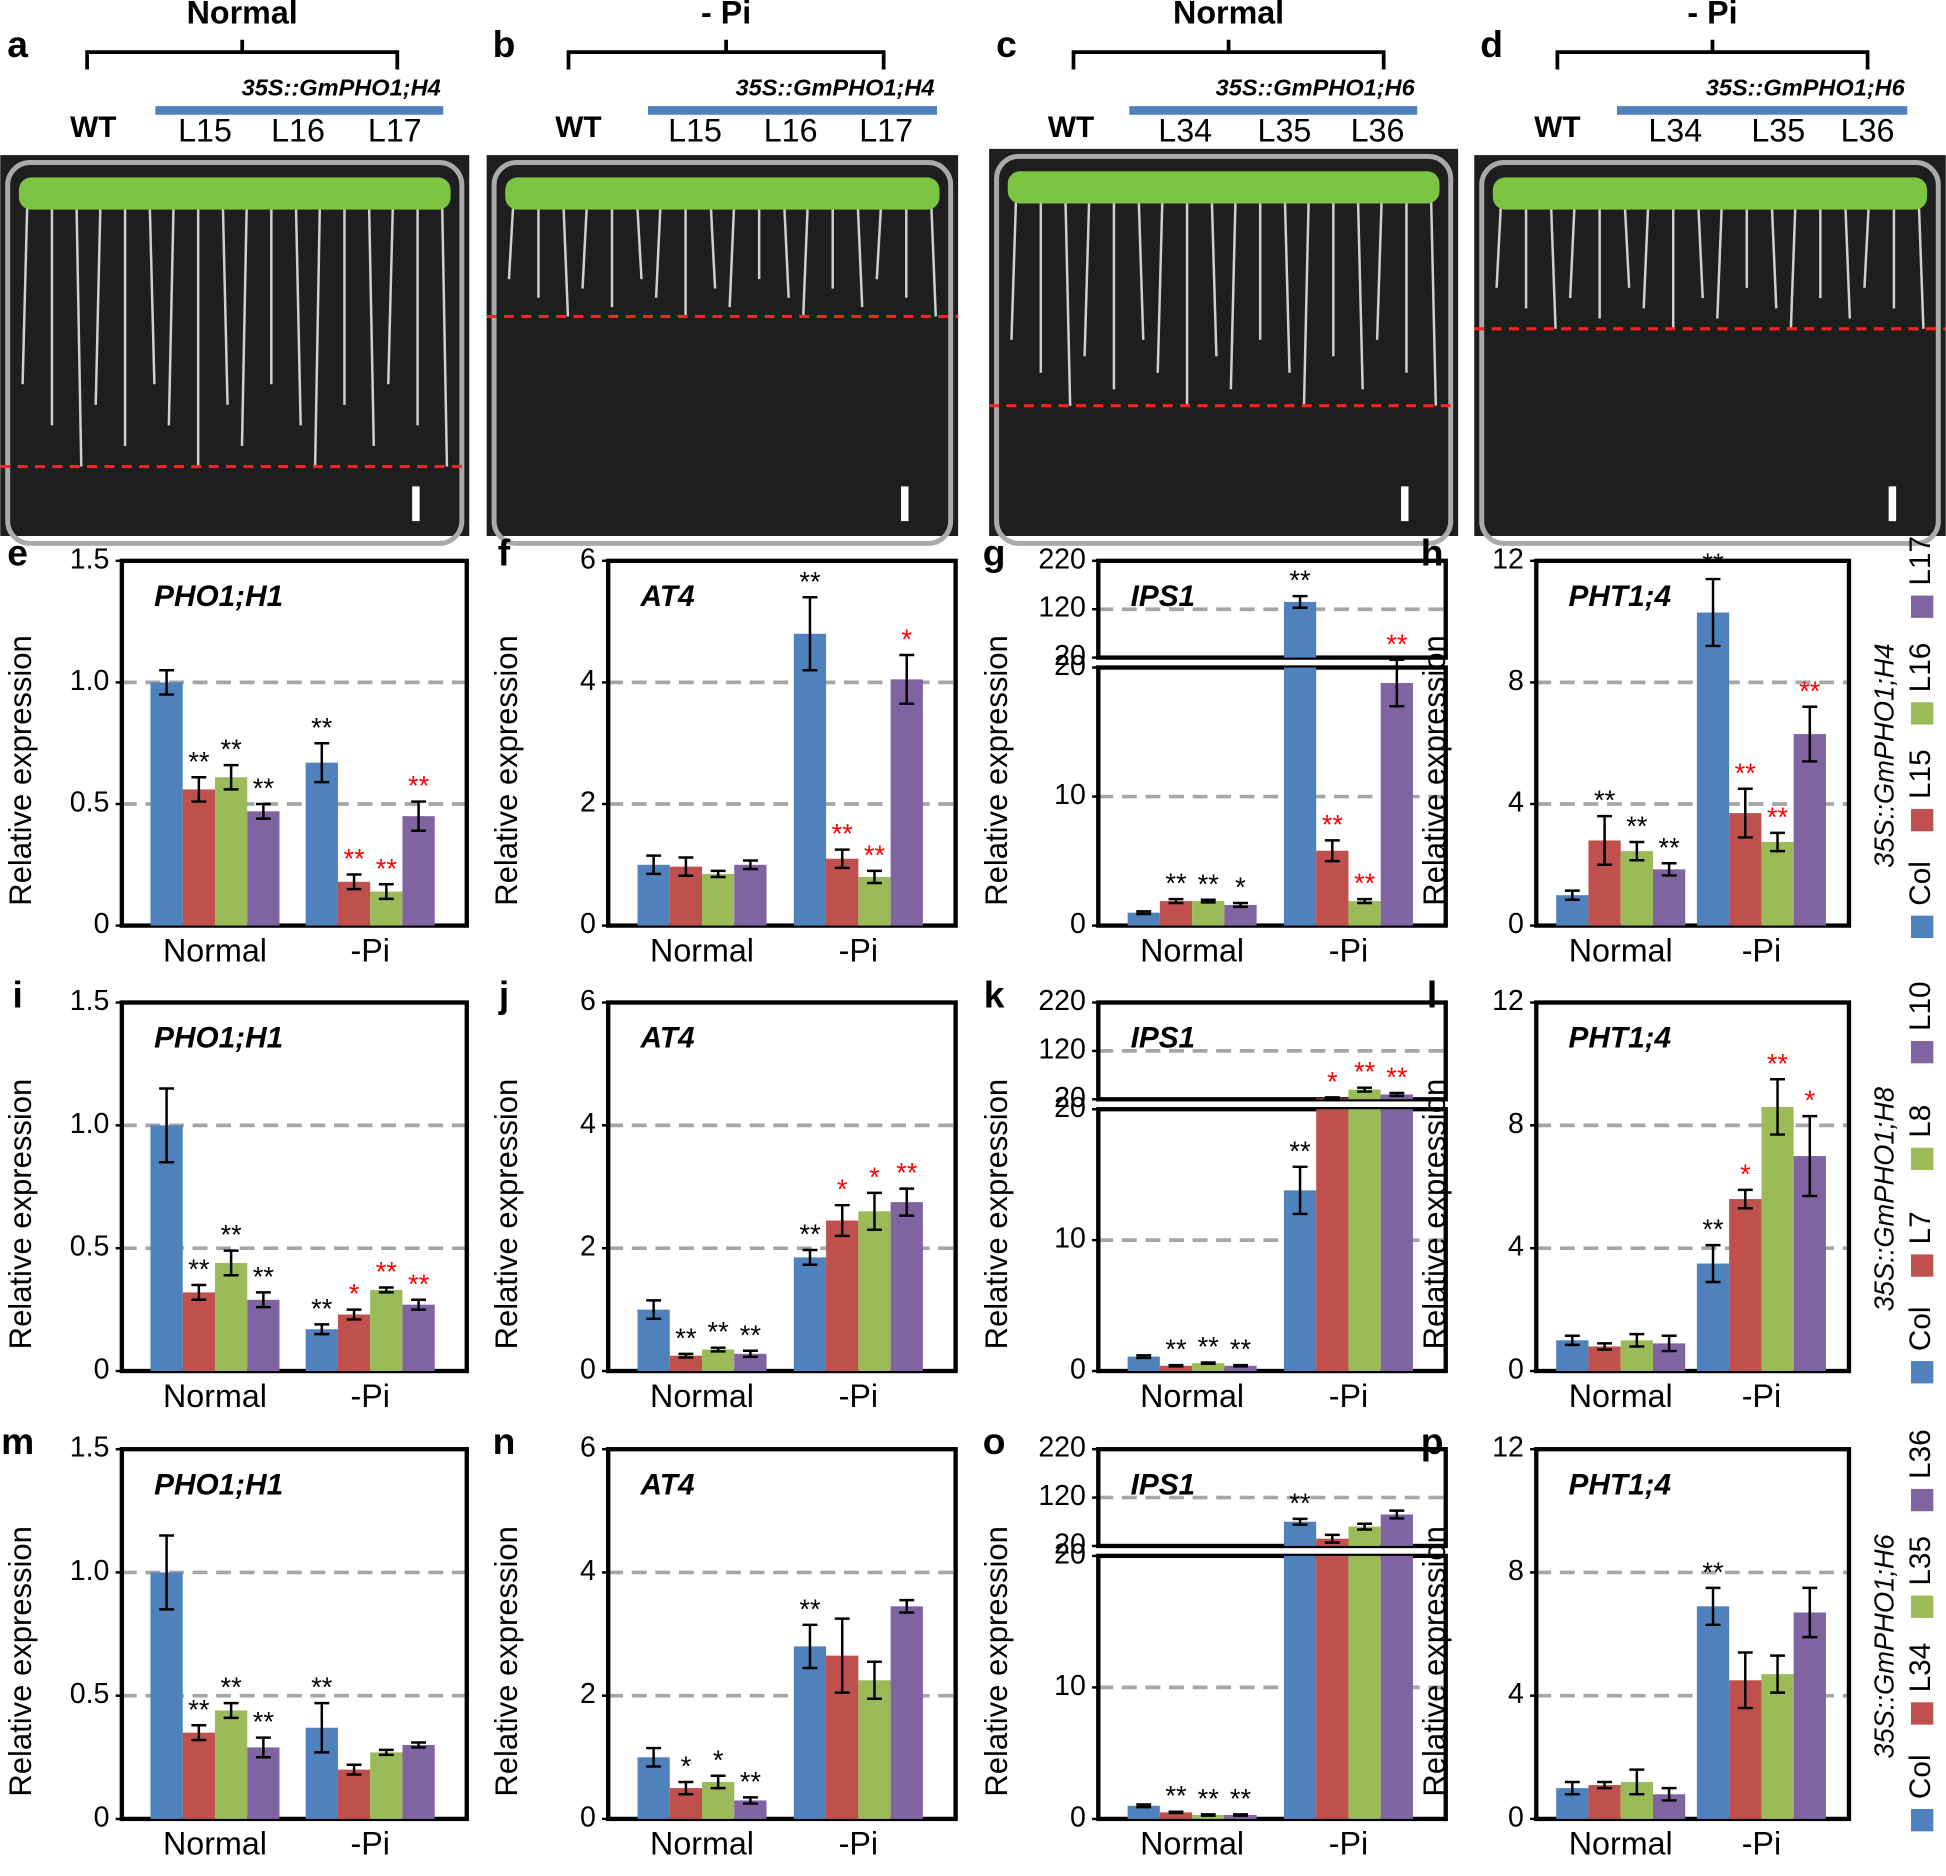 The height and width of the screenshot is (1876, 1946). What do you see at coordinates (90, 1694) in the screenshot?
I see `y-tick-label: 0.5` at bounding box center [90, 1694].